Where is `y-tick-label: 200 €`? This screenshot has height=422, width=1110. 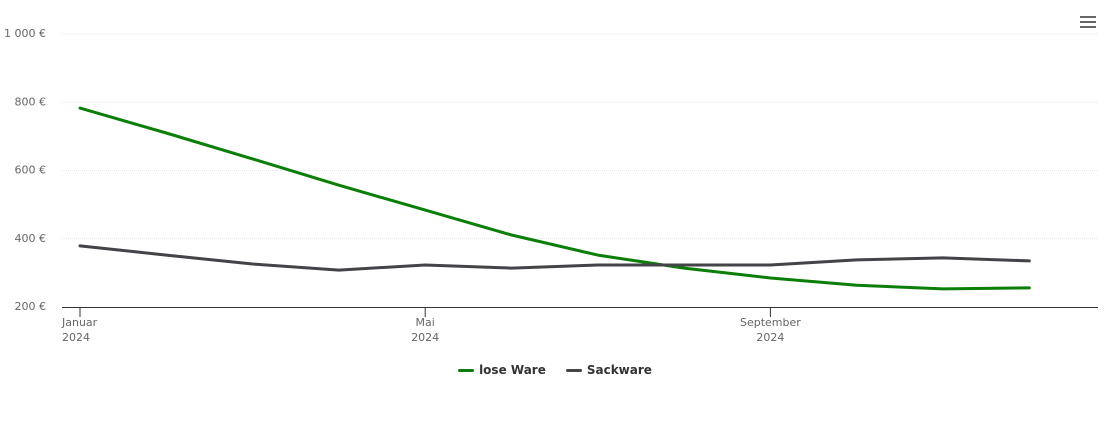
y-tick-label: 200 € is located at coordinates (31, 306).